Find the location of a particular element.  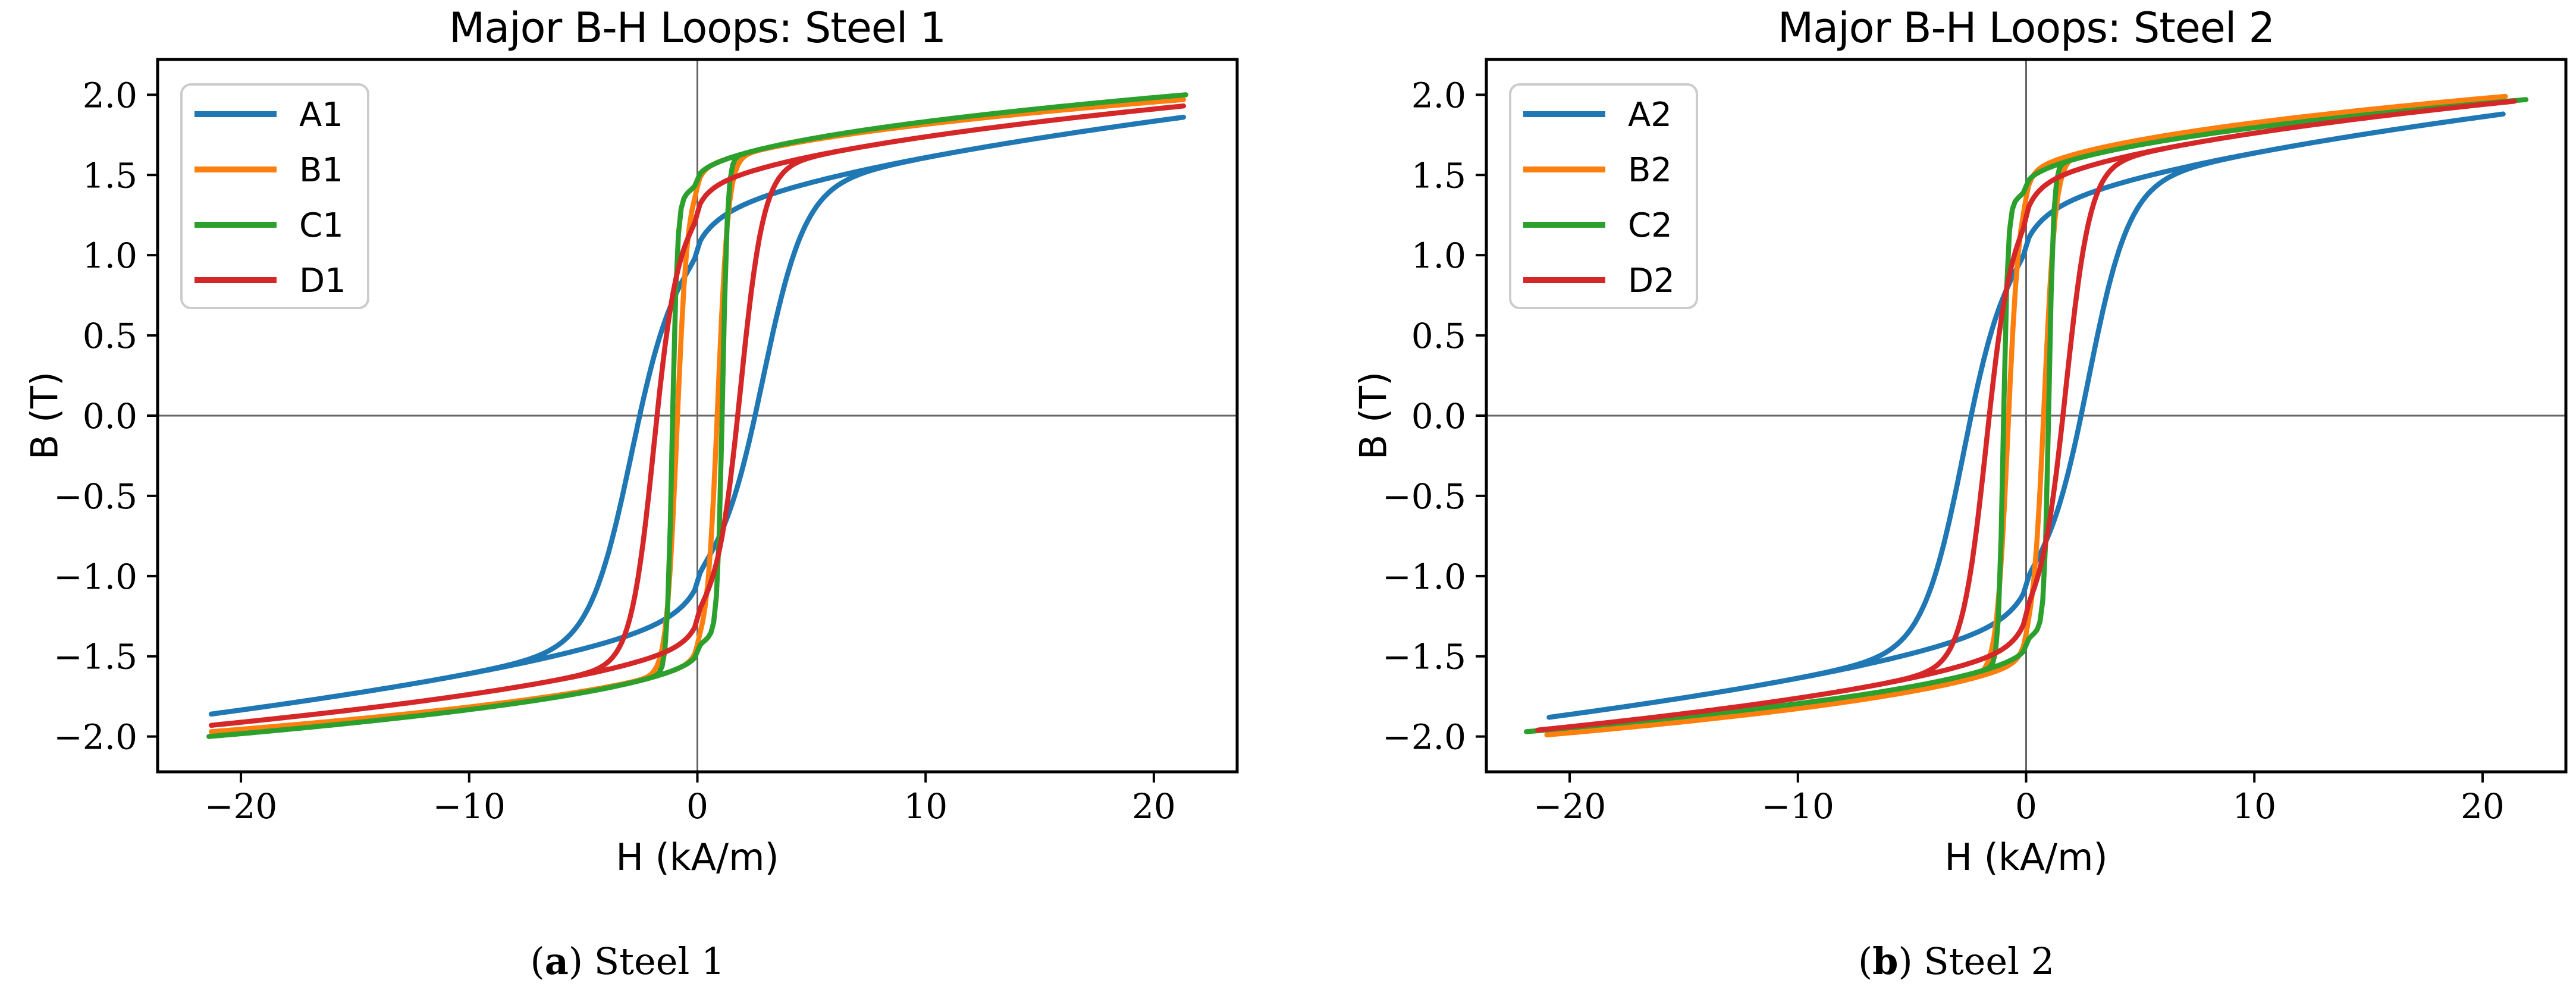

plot-title-steel1: Major B-H Loops: Steel 1 is located at coordinates (697, 28).